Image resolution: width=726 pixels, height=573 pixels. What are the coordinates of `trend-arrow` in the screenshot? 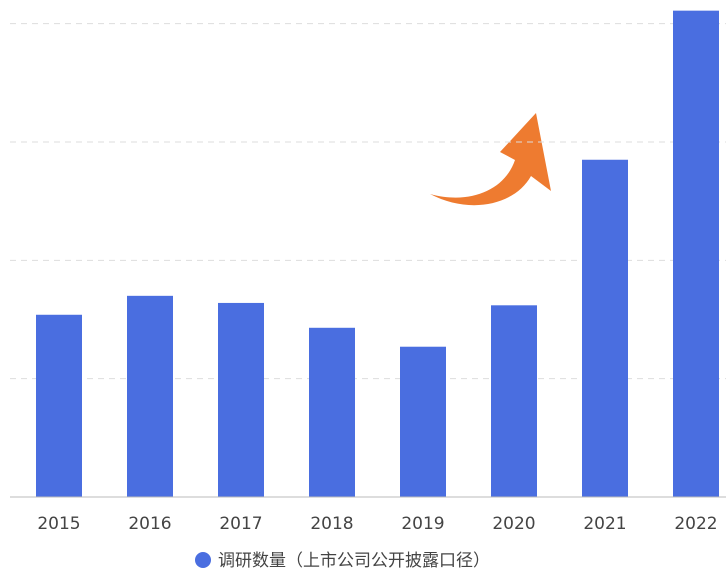 It's located at (490, 159).